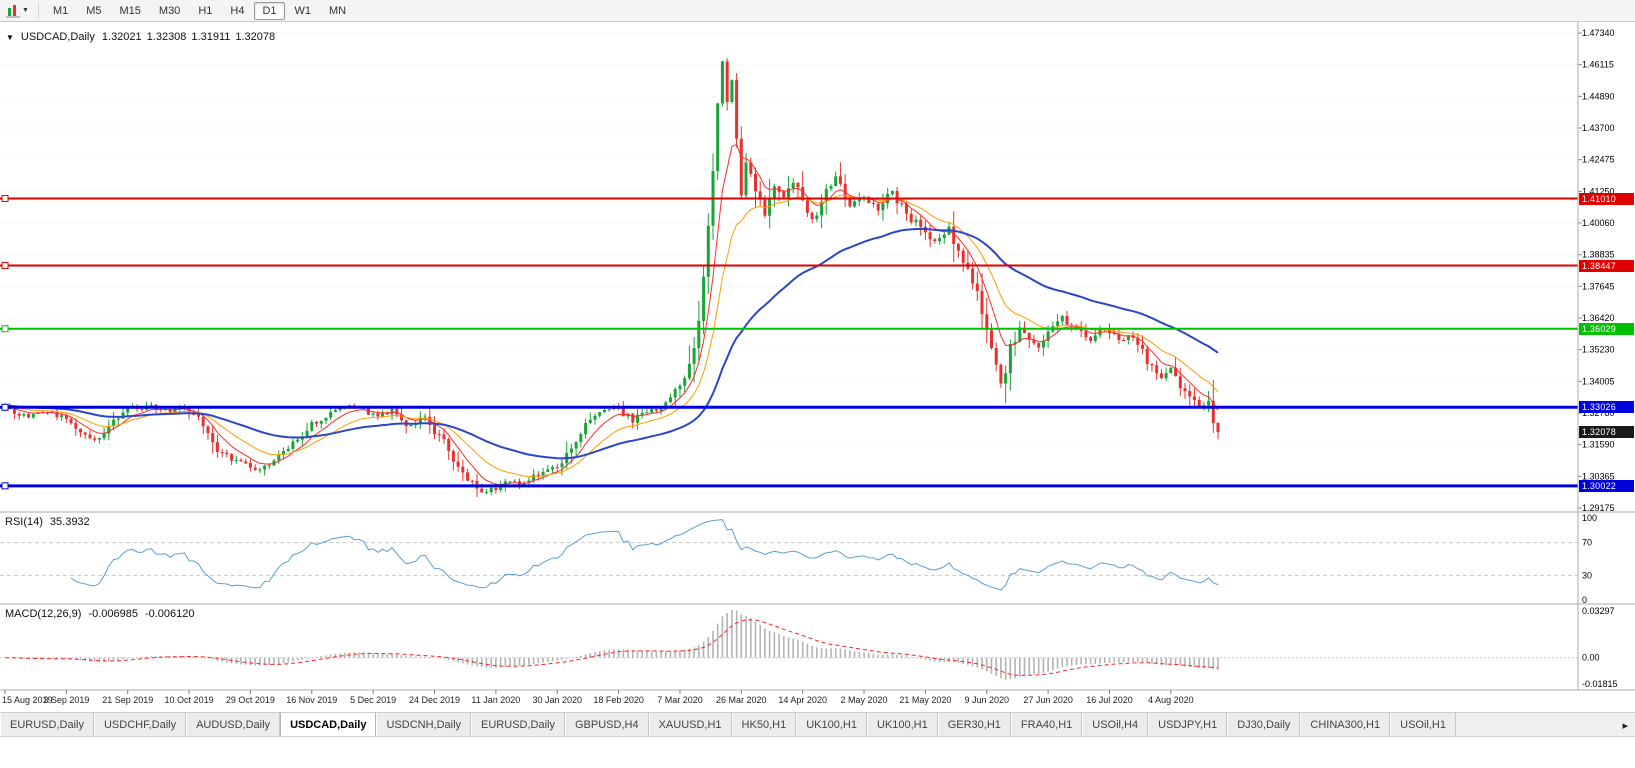 This screenshot has height=768, width=1635. Describe the element at coordinates (205, 10) in the screenshot. I see `timeframe-button-h1: H1` at that location.